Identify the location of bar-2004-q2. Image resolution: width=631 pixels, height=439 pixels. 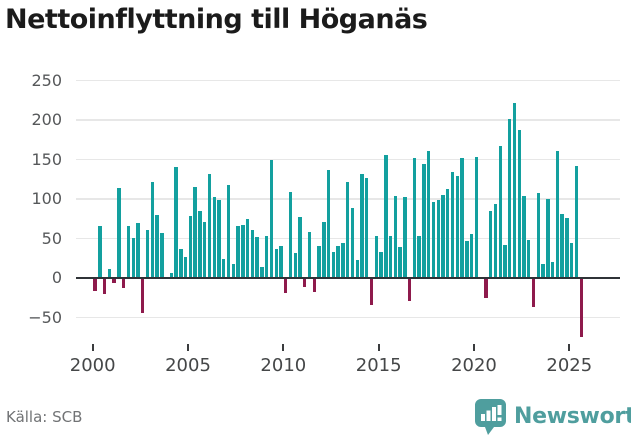
(176, 222).